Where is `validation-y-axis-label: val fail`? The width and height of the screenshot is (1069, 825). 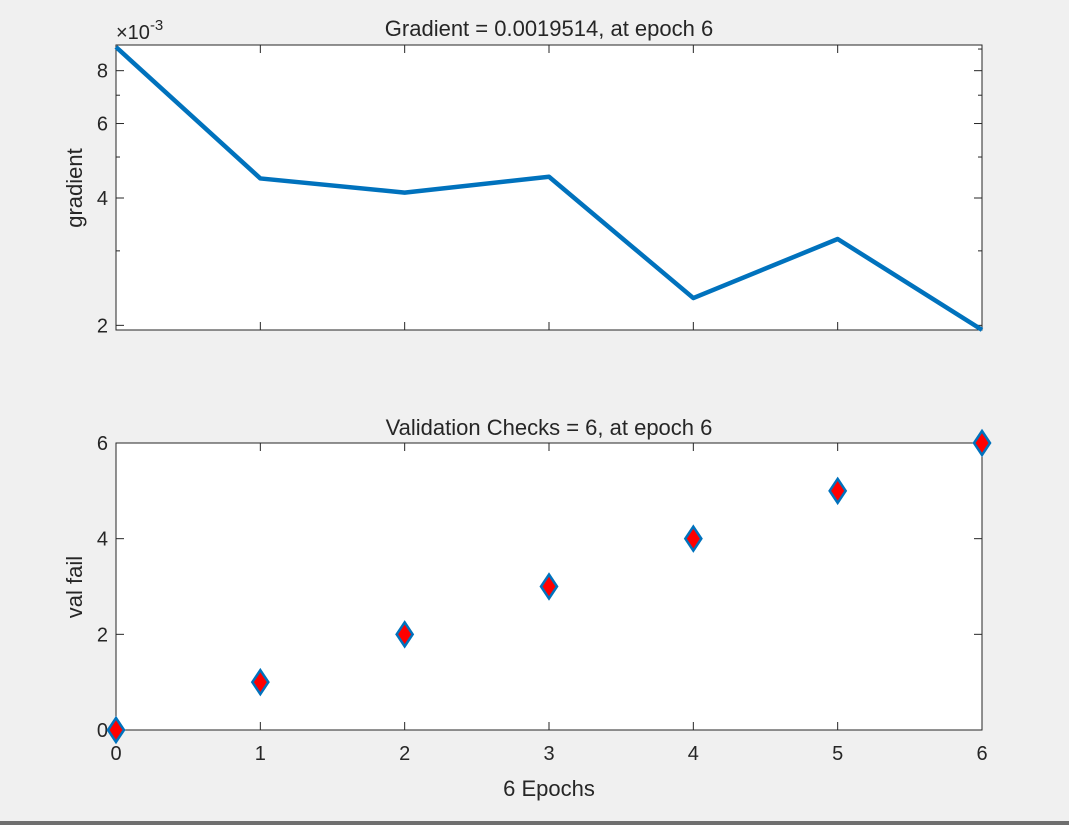 validation-y-axis-label: val fail is located at coordinates (74, 587).